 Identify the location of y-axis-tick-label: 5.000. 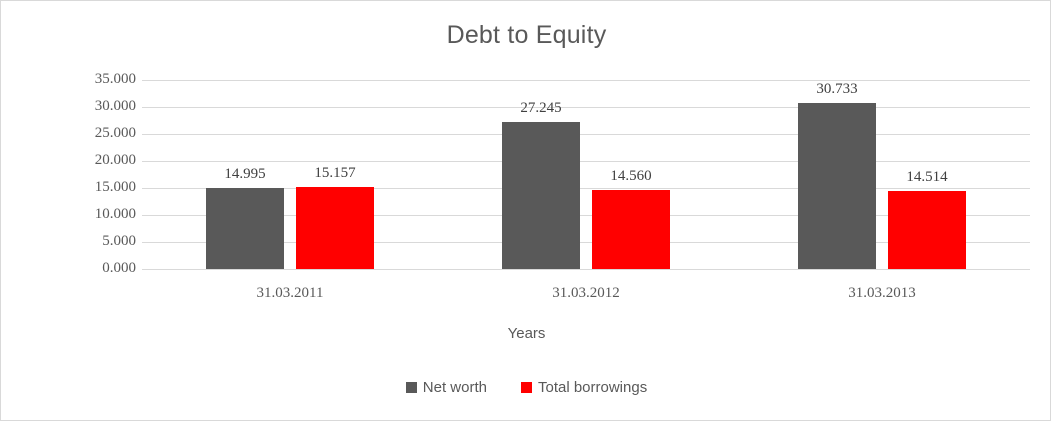
(119, 241).